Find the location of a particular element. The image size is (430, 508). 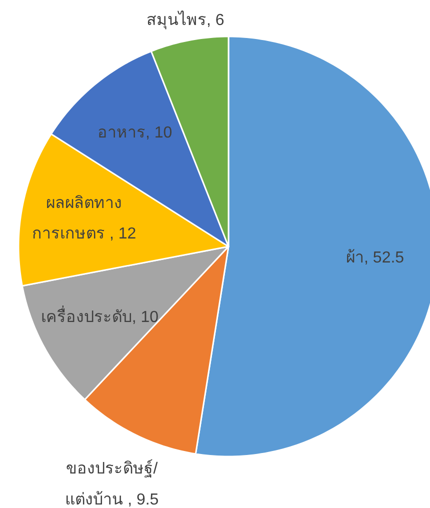

slice-label: ของประดิษฐ์/ แต่งบ้าน , 9.5 is located at coordinates (112, 483).